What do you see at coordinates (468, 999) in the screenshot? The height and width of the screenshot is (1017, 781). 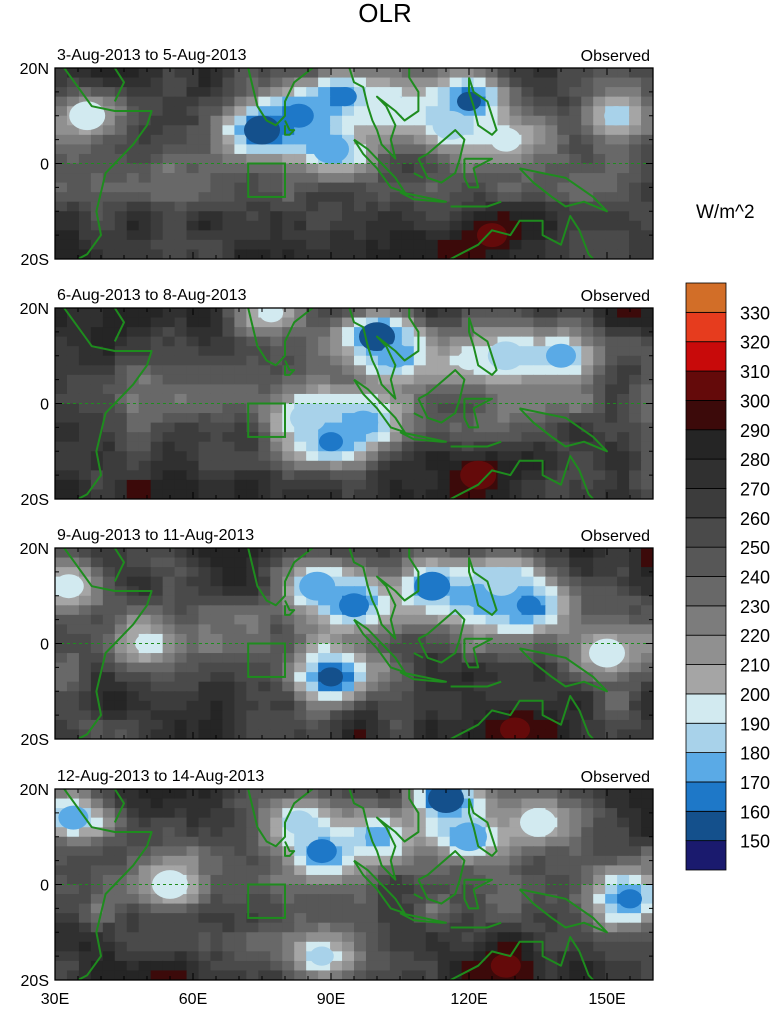 I see `x-tick-label: 120E` at bounding box center [468, 999].